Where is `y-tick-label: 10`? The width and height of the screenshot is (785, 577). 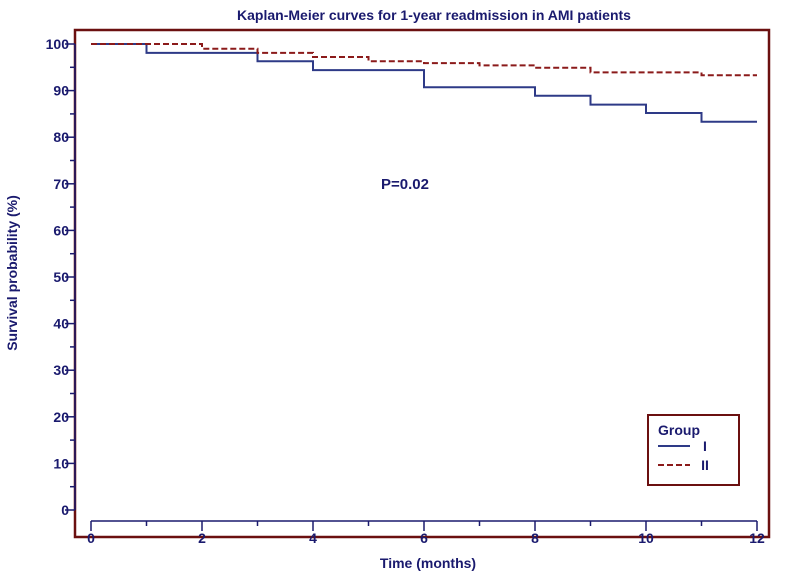 y-tick-label: 10 is located at coordinates (61, 463).